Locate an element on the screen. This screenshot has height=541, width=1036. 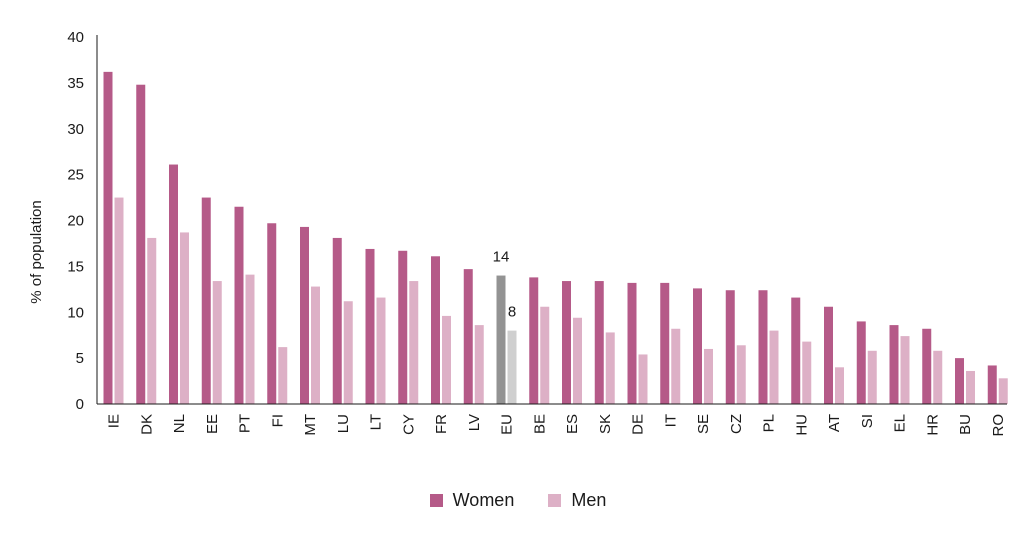
x-tick-label: HU is located at coordinates (801, 425).